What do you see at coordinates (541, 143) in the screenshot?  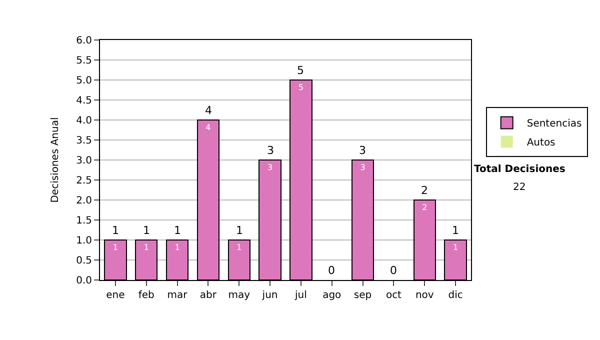 I see `legend-label: Autos` at bounding box center [541, 143].